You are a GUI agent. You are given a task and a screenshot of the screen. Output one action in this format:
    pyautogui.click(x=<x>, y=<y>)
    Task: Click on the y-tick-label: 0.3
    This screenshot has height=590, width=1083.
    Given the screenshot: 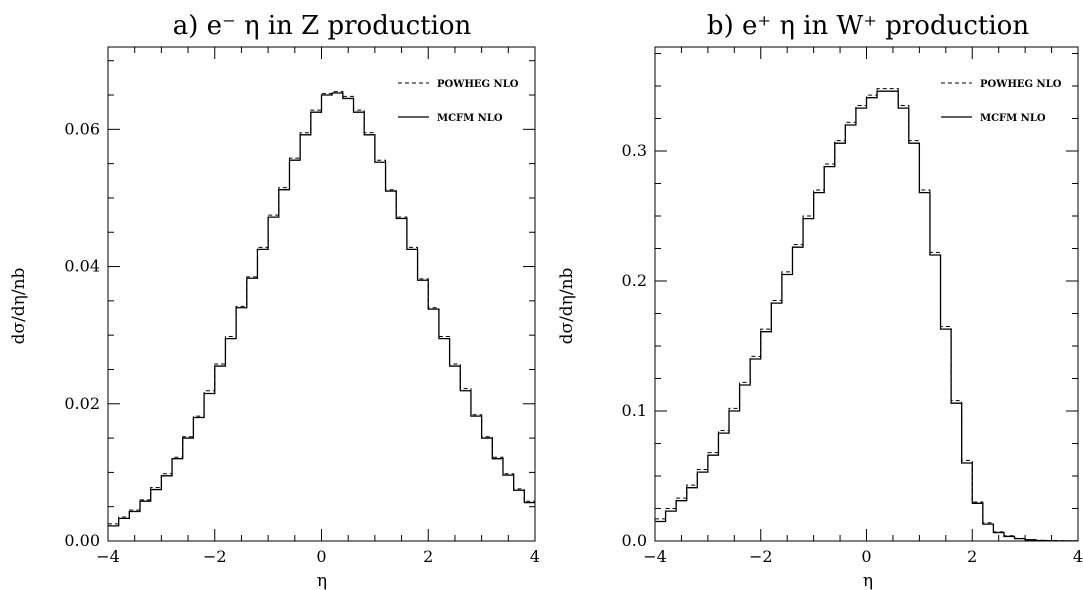 What is the action you would take?
    pyautogui.click(x=634, y=150)
    